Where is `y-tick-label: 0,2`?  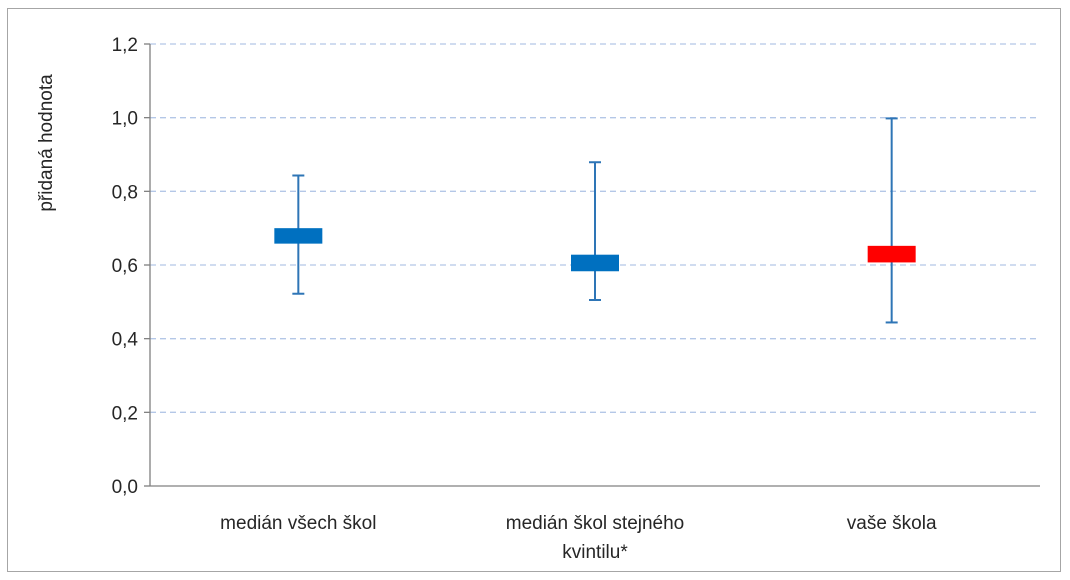
y-tick-label: 0,2 is located at coordinates (125, 413).